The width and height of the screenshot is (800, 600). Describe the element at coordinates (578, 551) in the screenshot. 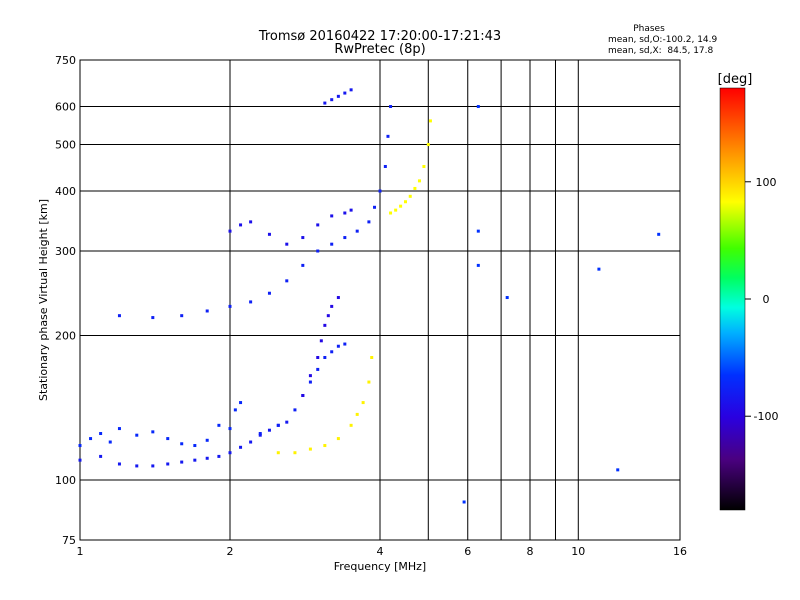

I see `x-tick-label: 10` at that location.